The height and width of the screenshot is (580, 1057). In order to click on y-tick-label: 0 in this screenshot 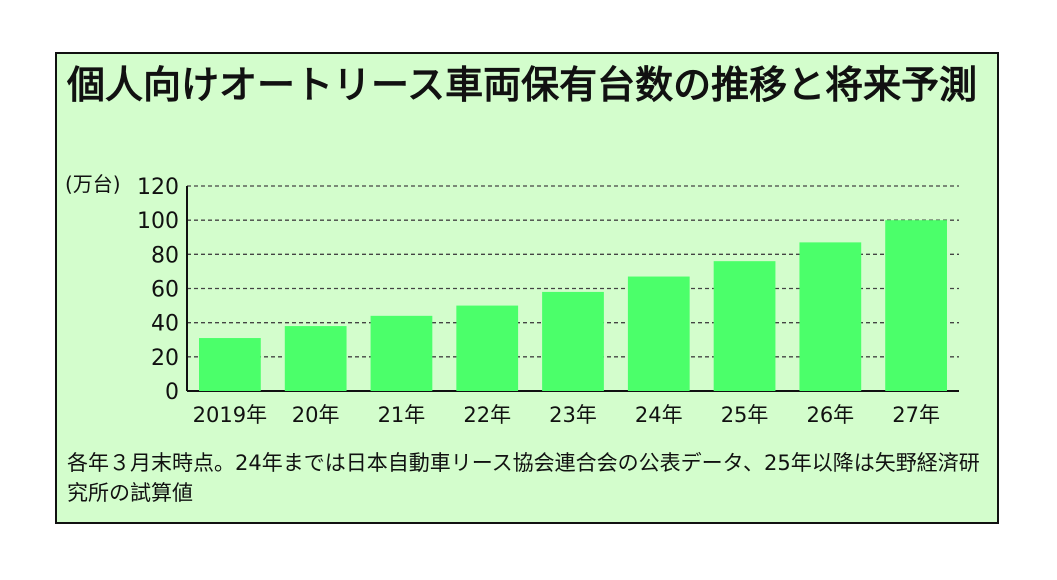, I will do `click(172, 392)`.